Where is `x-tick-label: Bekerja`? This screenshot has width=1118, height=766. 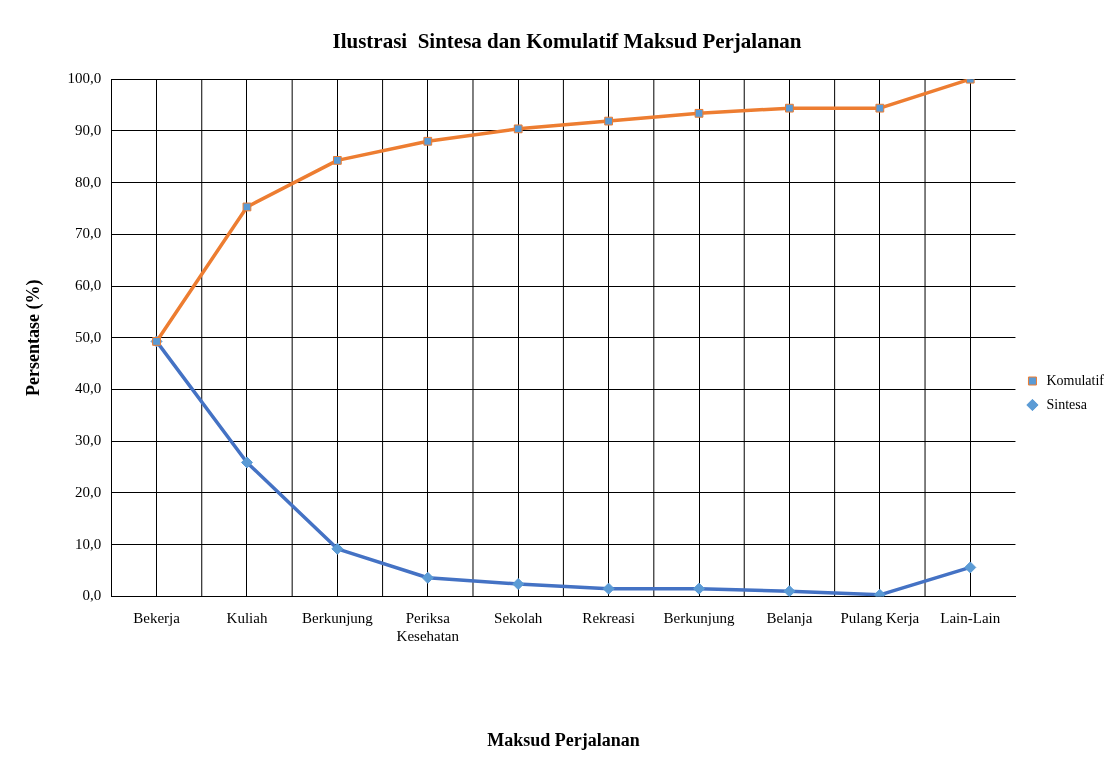 x-tick-label: Bekerja is located at coordinates (157, 618).